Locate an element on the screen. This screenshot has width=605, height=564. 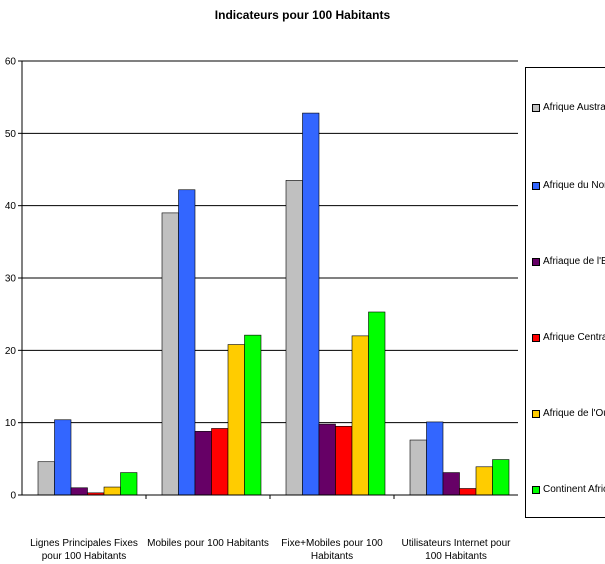
legend-item: Afrique Centrale is located at coordinates (568, 337).